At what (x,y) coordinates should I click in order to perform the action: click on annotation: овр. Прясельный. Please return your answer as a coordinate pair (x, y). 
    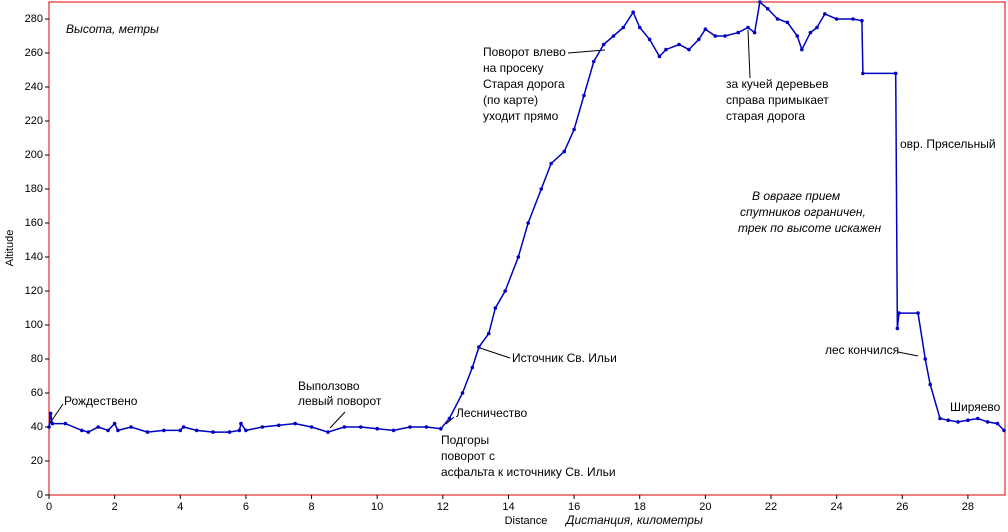
    Looking at the image, I should click on (948, 144).